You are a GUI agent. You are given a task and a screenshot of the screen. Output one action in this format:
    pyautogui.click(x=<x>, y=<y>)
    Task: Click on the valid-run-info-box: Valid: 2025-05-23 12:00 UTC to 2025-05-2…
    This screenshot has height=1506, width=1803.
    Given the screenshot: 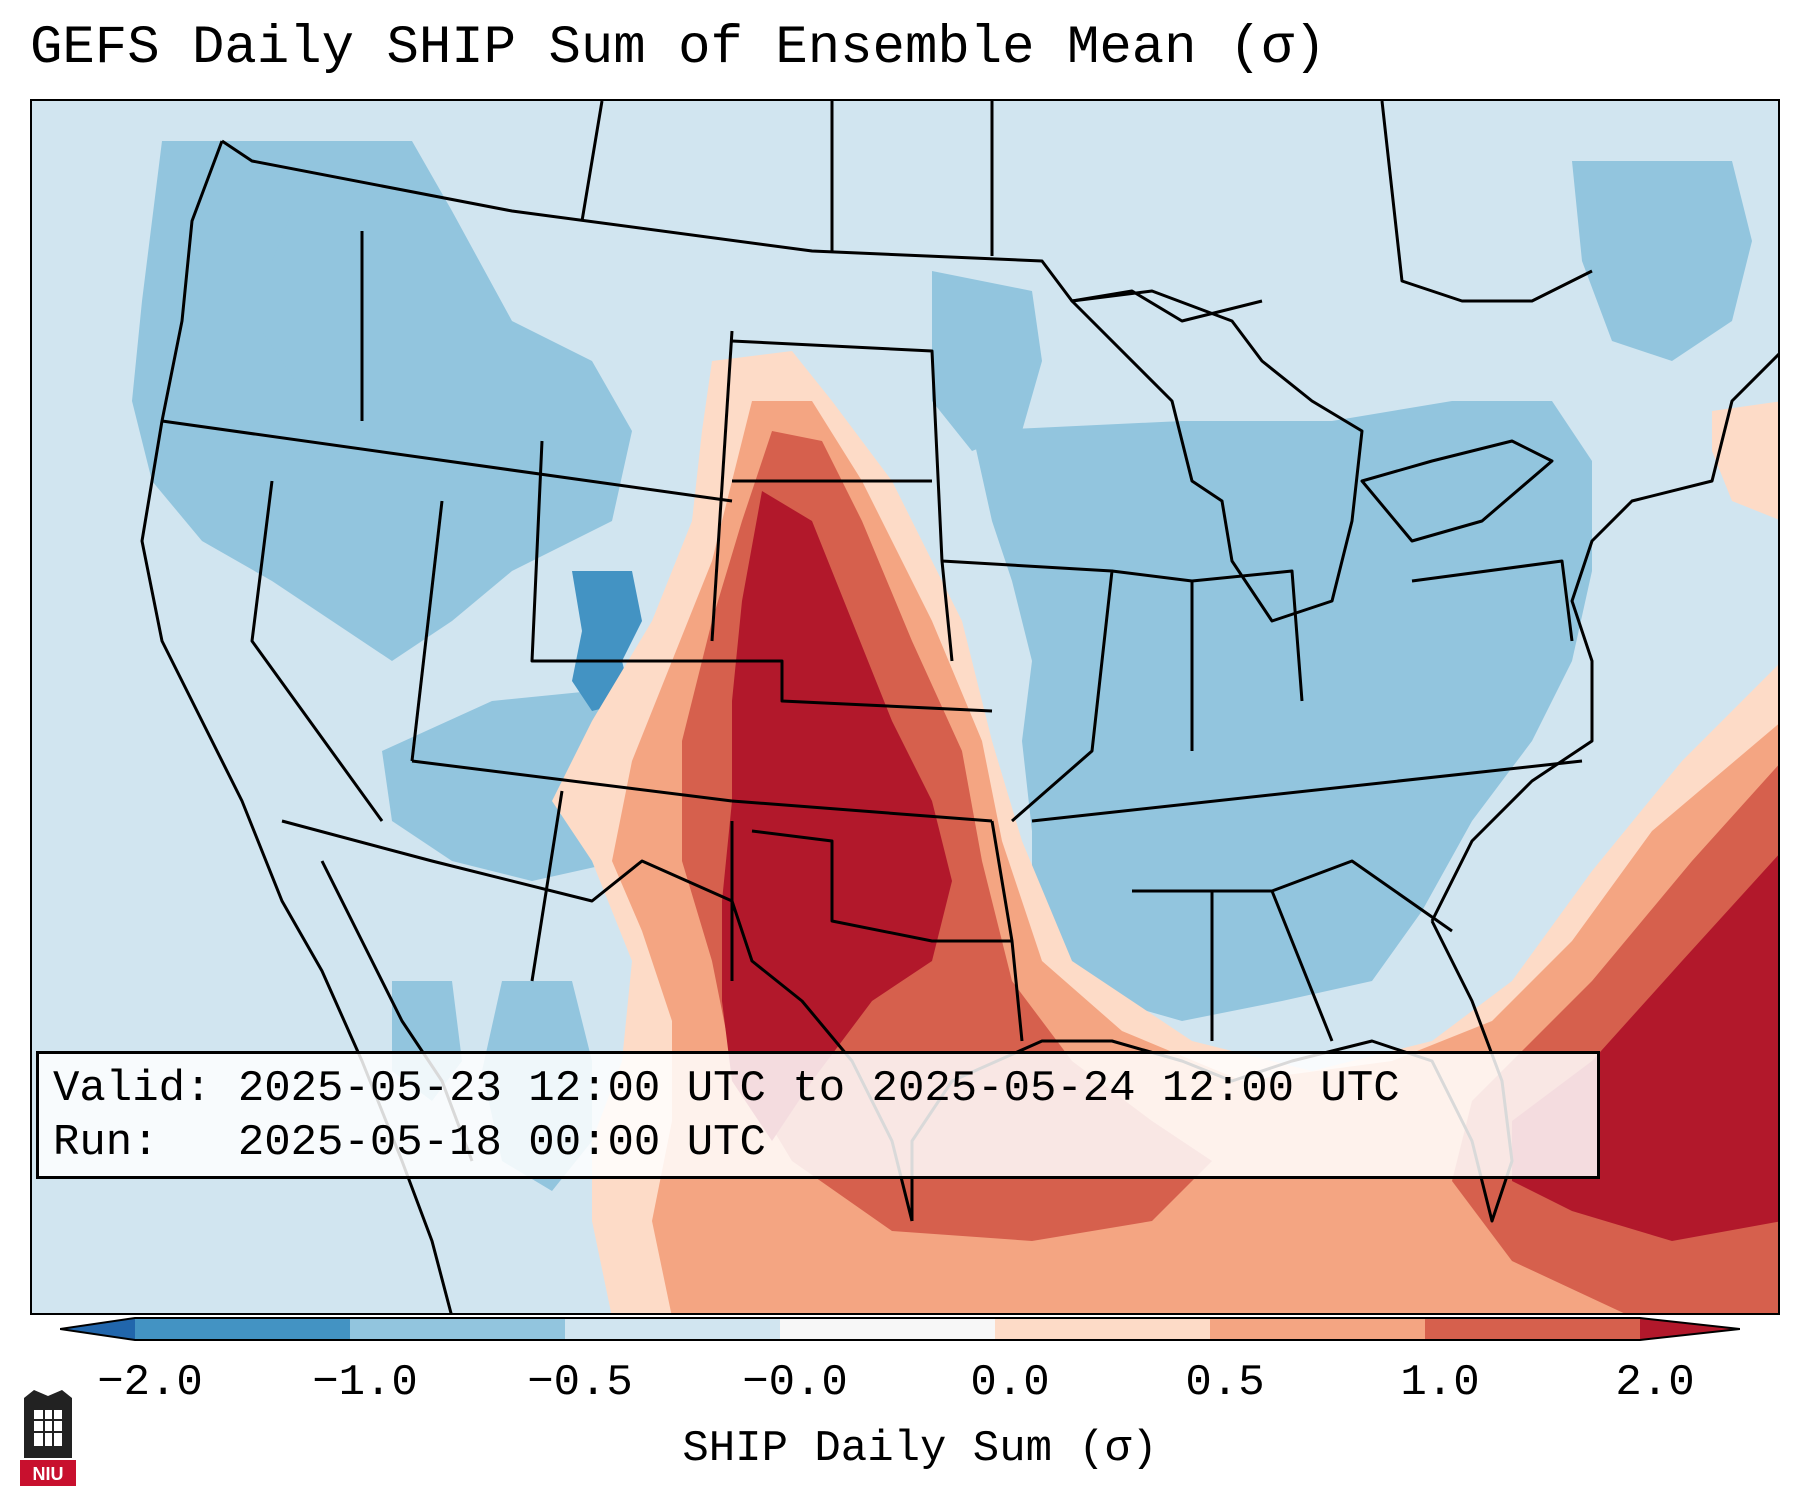 What is the action you would take?
    pyautogui.click(x=818, y=1115)
    